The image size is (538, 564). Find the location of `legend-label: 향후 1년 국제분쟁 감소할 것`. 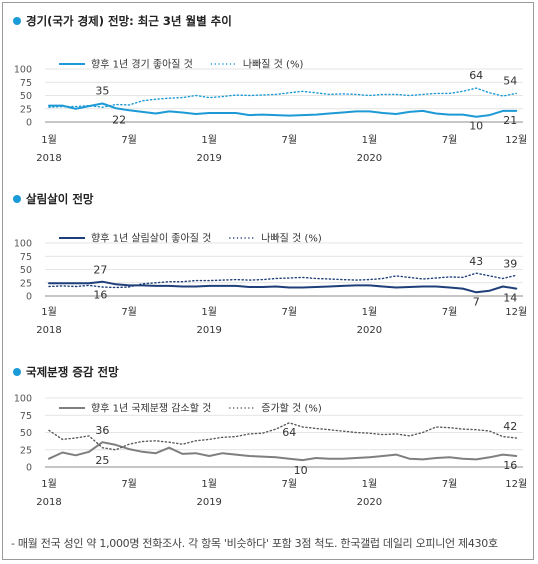

legend-label: 향후 1년 국제분쟁 감소할 것 is located at coordinates (151, 409).